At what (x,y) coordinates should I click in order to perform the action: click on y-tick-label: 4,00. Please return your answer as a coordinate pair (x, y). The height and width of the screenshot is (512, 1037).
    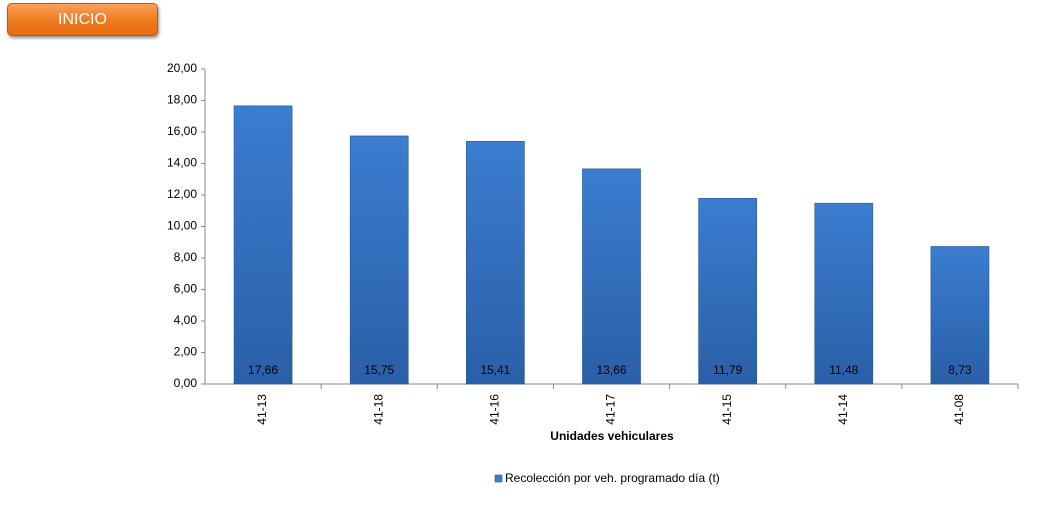
    Looking at the image, I should click on (186, 320).